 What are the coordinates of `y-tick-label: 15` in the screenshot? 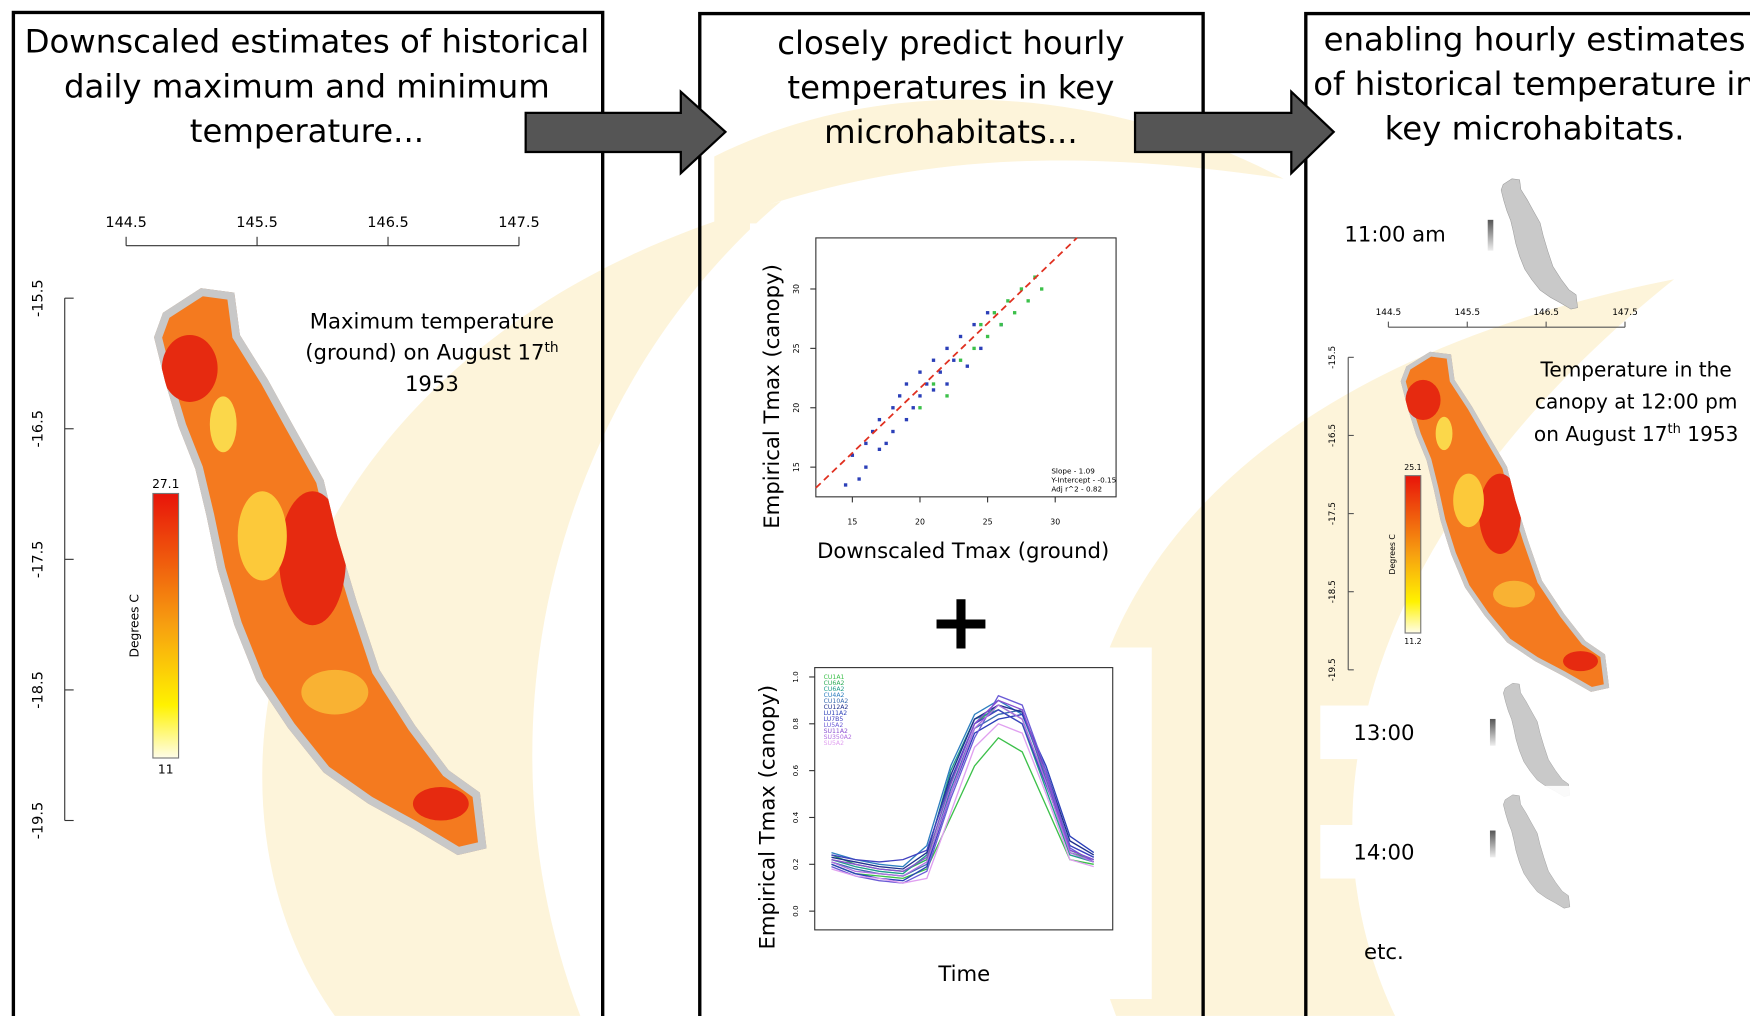 It's located at (796, 467).